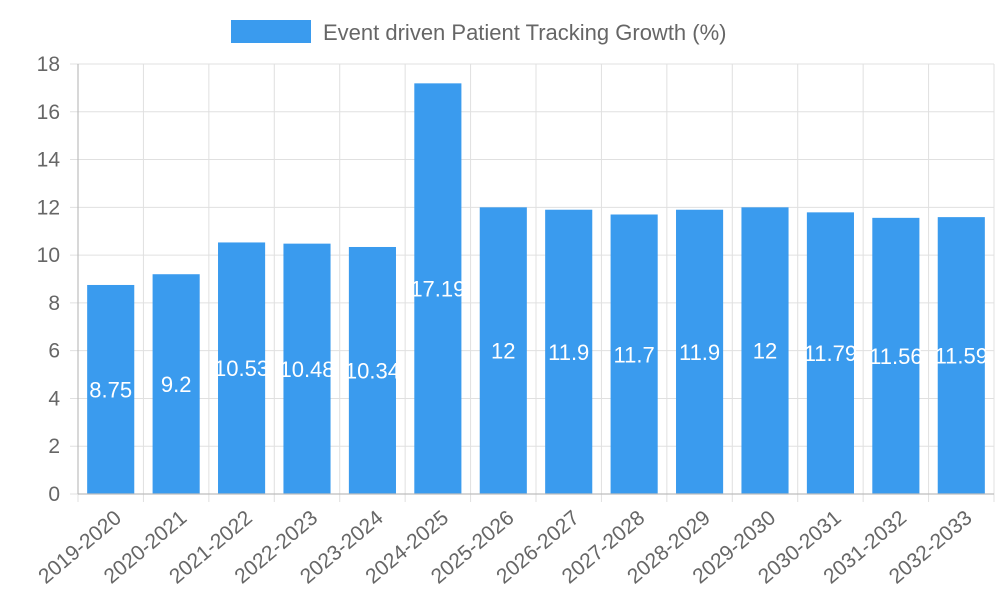 The image size is (1000, 600). I want to click on y-tick-label: 6, so click(54, 351).